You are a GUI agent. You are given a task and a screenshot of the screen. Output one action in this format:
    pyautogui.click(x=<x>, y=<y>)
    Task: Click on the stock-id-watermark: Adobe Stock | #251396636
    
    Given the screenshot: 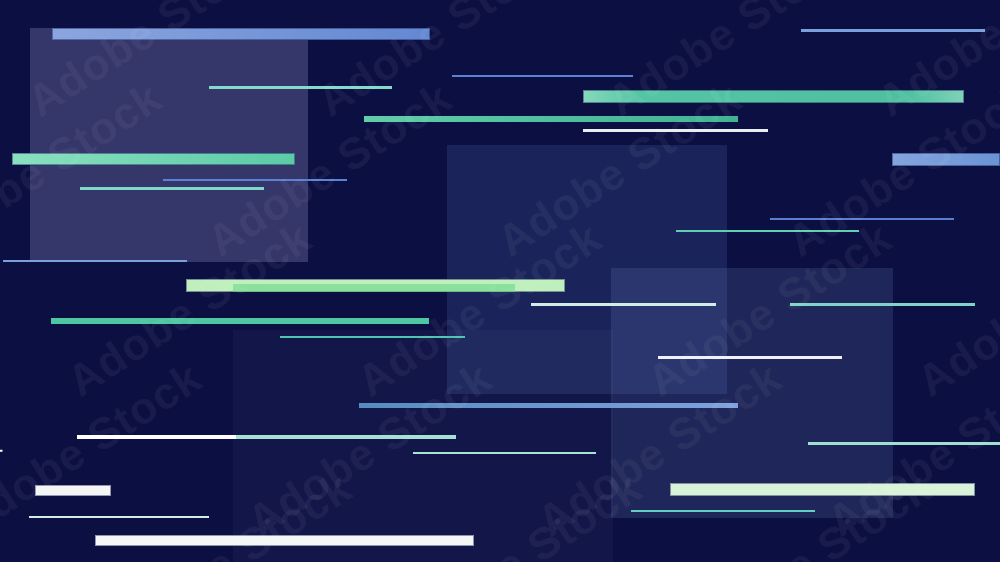 What is the action you would take?
    pyautogui.click(x=1, y=455)
    